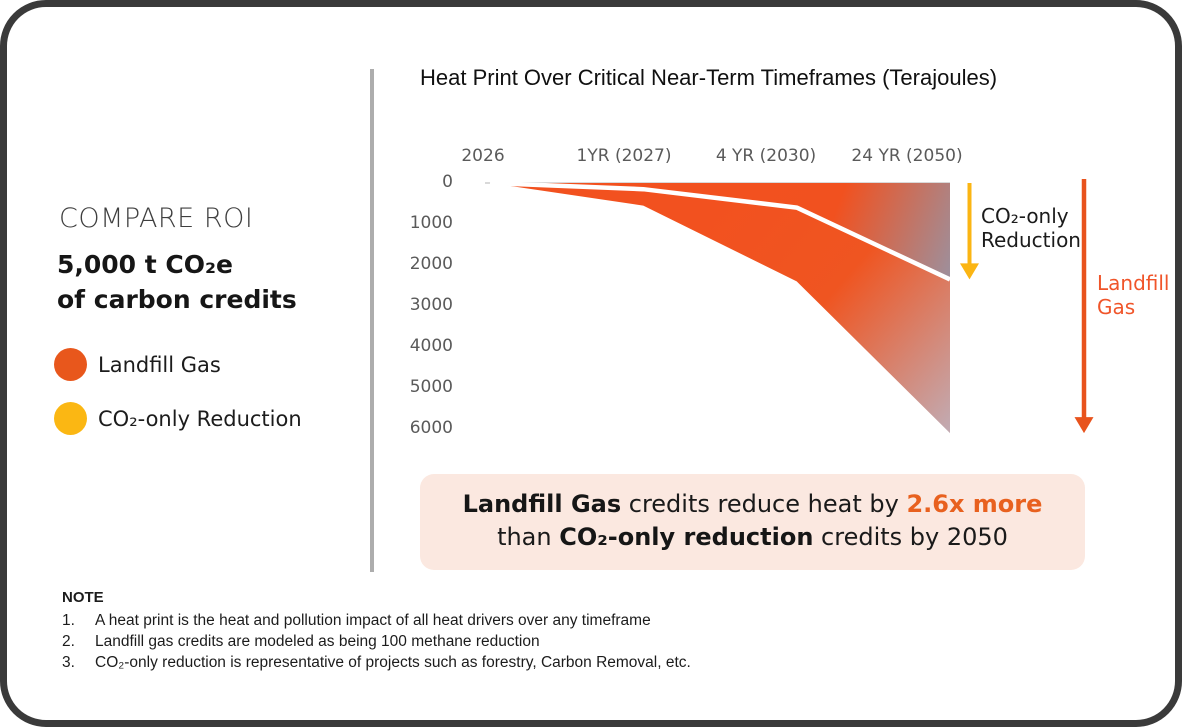 The width and height of the screenshot is (1182, 727). Describe the element at coordinates (200, 418) in the screenshot. I see `legend-label: CO₂-only Reduction` at that location.